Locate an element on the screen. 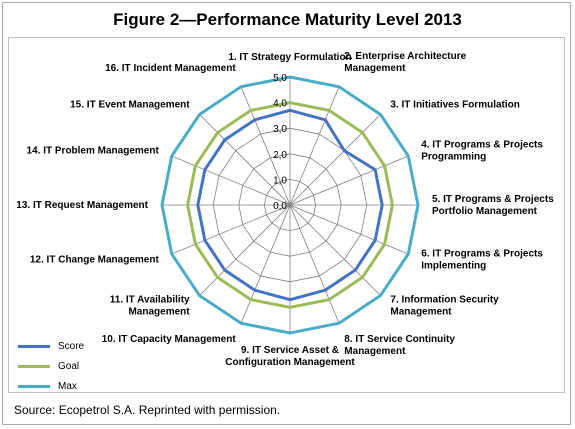  tick-label-4: 4,0 is located at coordinates (280, 104).